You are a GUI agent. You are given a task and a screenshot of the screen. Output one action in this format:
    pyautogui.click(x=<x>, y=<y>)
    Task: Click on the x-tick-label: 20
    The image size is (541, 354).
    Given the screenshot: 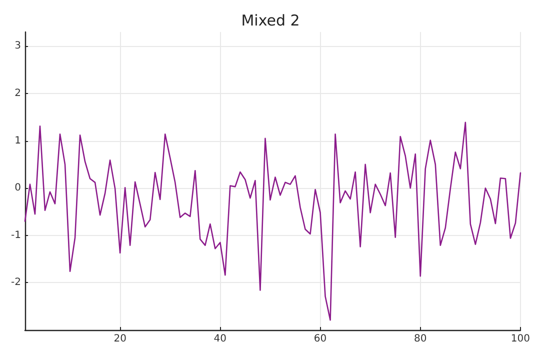 What is the action you would take?
    pyautogui.click(x=120, y=339)
    